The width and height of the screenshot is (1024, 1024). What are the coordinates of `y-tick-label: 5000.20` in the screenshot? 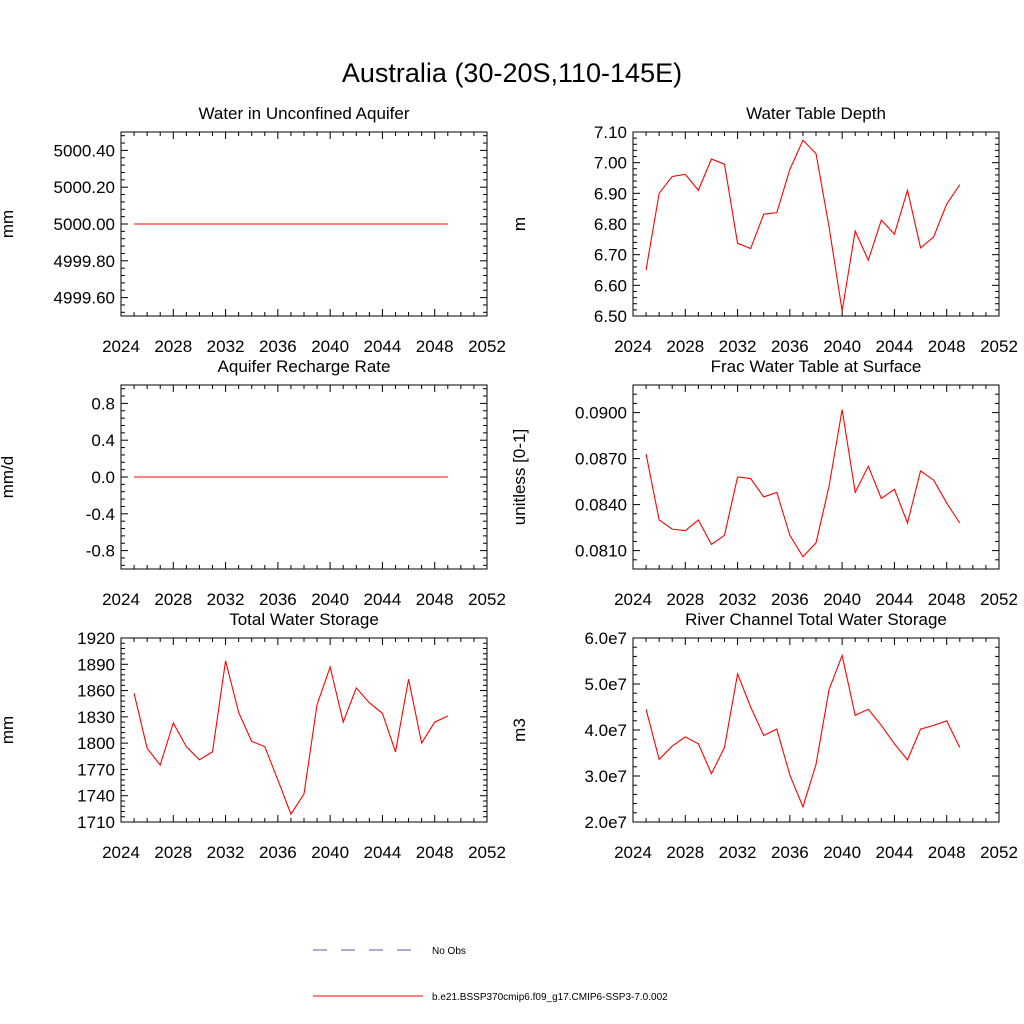 It's located at (84, 187).